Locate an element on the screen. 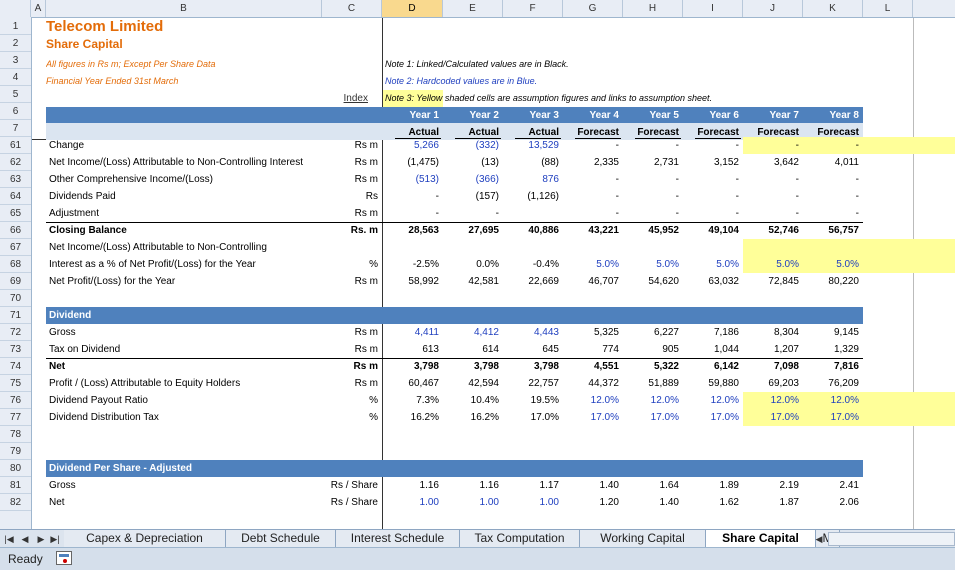 The height and width of the screenshot is (570, 955). value-cell: 5,322 is located at coordinates (666, 366).